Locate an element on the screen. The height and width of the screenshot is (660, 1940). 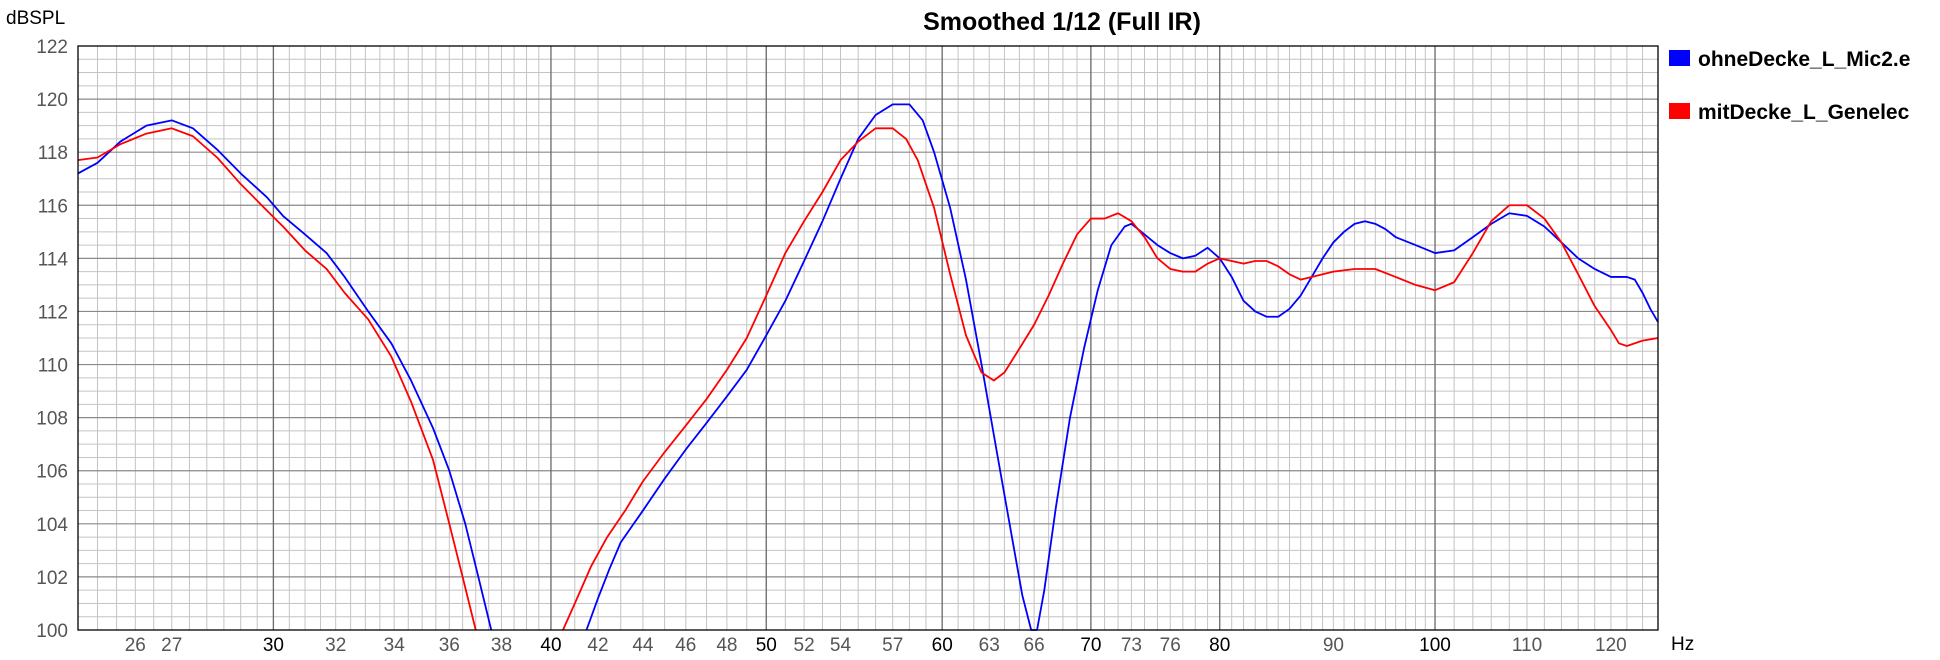
y-tick-label: 108 is located at coordinates (52, 419).